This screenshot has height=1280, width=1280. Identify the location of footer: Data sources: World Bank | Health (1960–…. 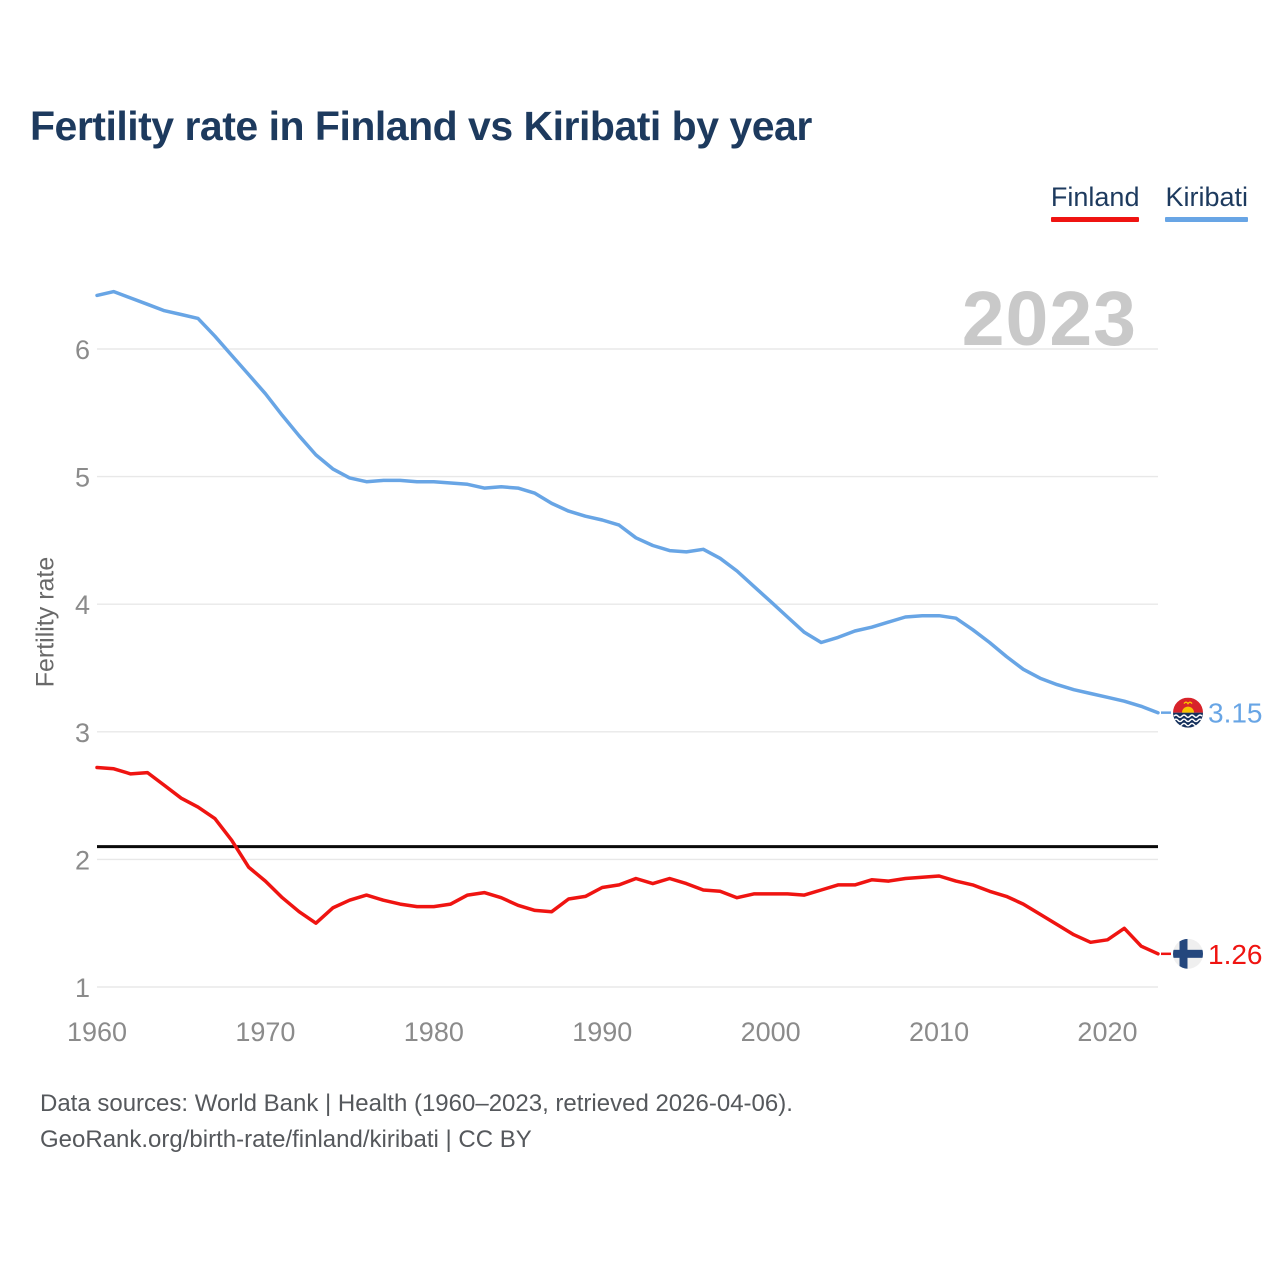
(416, 1122).